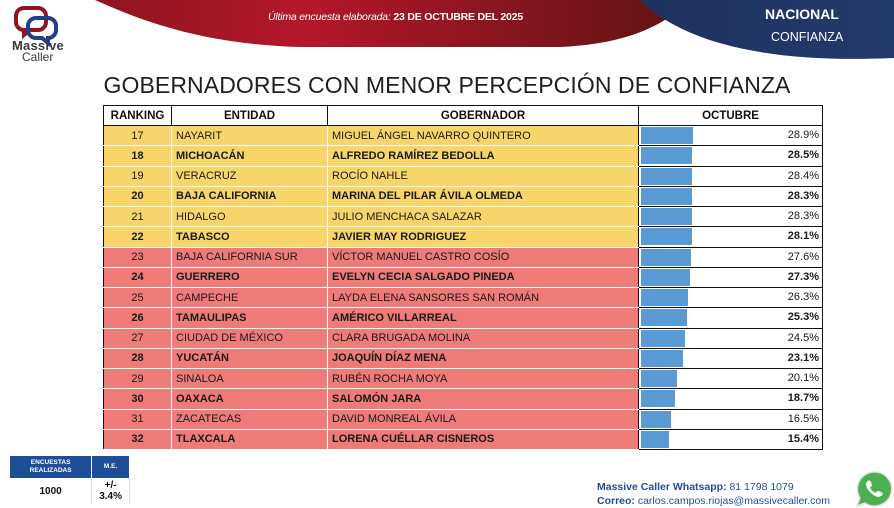 This screenshot has height=508, width=894. What do you see at coordinates (483, 278) in the screenshot?
I see `gobernador-cell: EVELYN CECIA SALGADO PINEDA` at bounding box center [483, 278].